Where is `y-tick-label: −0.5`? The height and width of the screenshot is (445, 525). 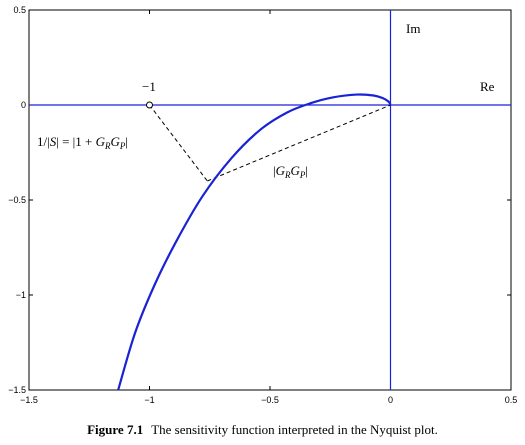
y-tick-label: −0.5 is located at coordinates (17, 200).